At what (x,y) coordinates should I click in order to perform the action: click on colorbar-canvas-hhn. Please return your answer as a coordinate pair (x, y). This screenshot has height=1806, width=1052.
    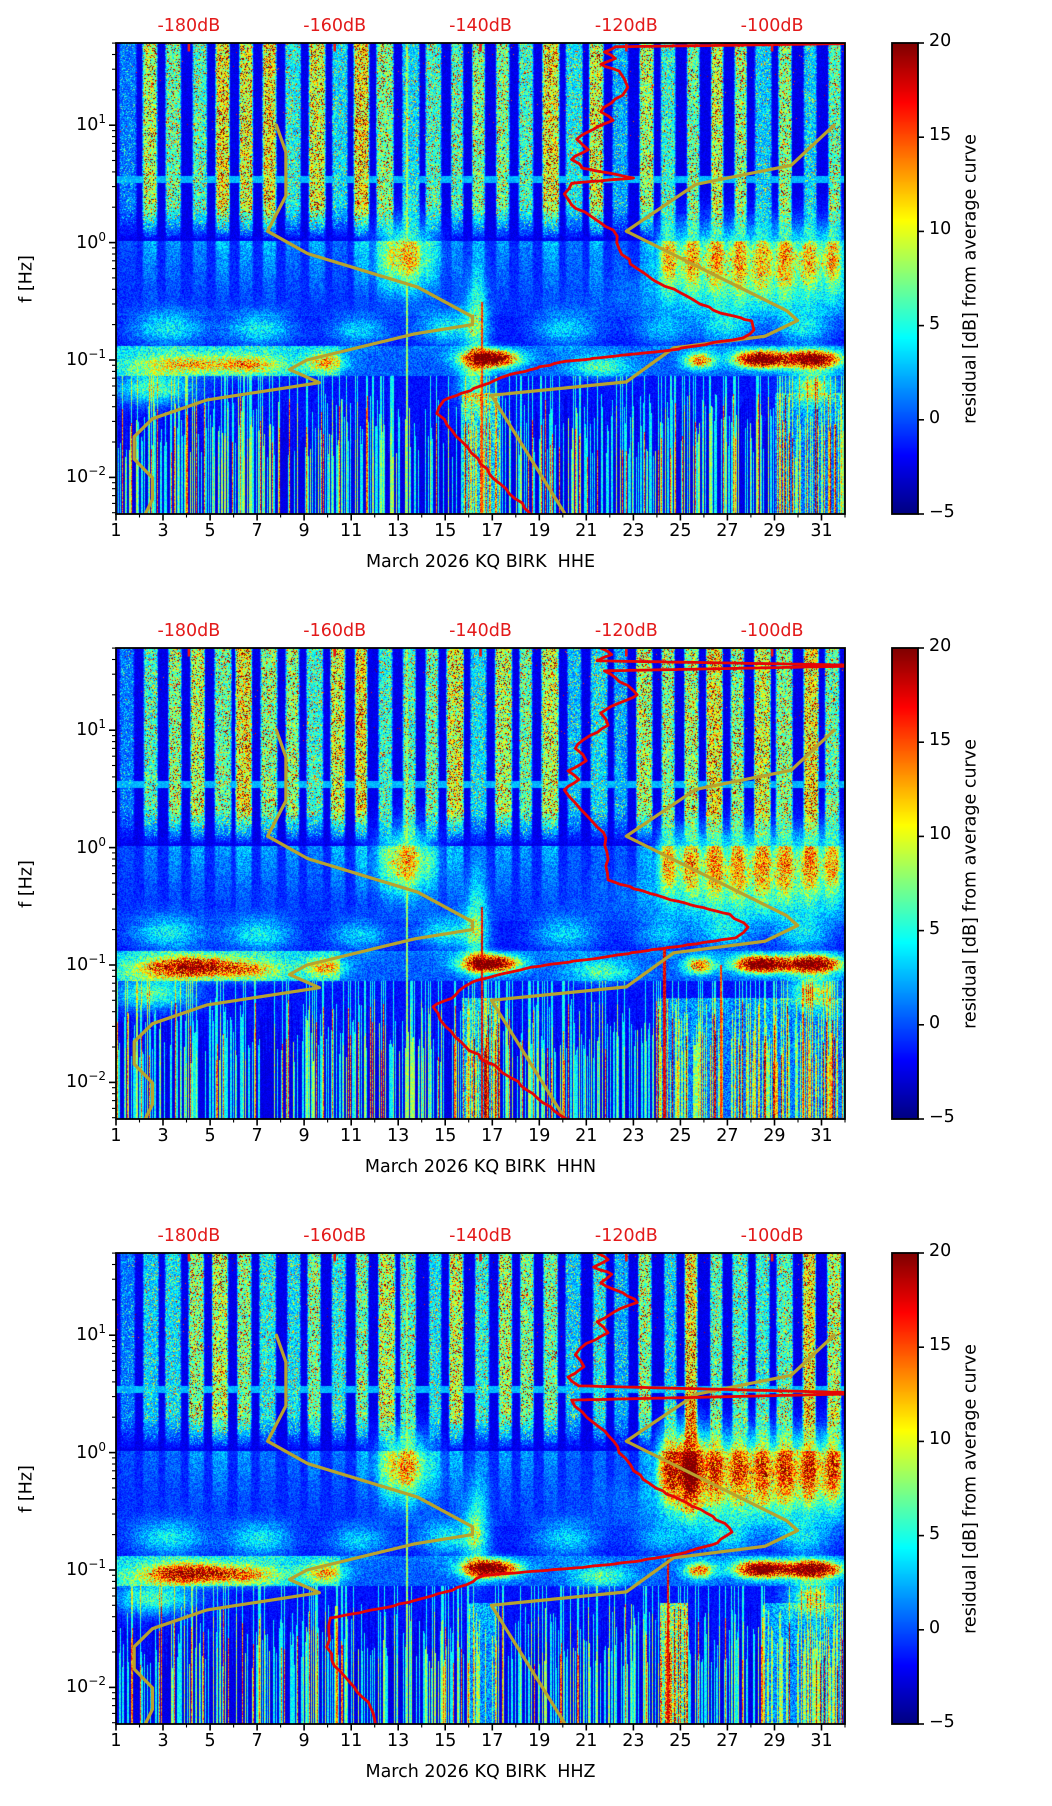
    Looking at the image, I should click on (905, 883).